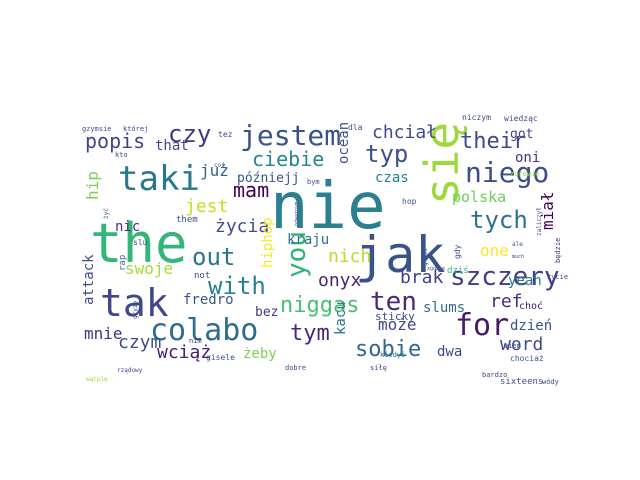  Describe the element at coordinates (313, 182) in the screenshot. I see `cloud-word: bym` at that location.